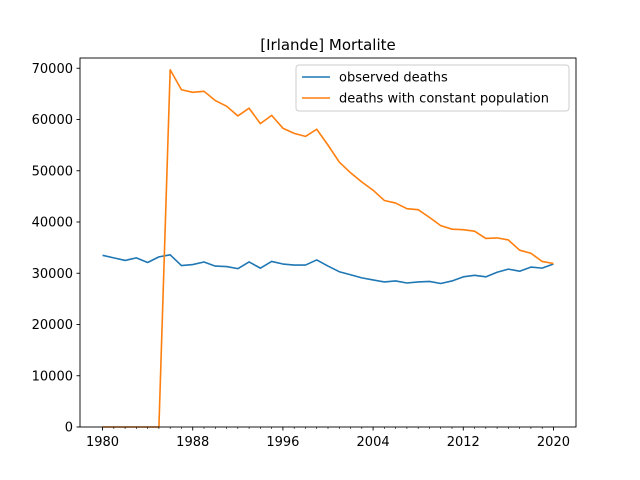  I want to click on x-tick-label: 2020, so click(553, 442).